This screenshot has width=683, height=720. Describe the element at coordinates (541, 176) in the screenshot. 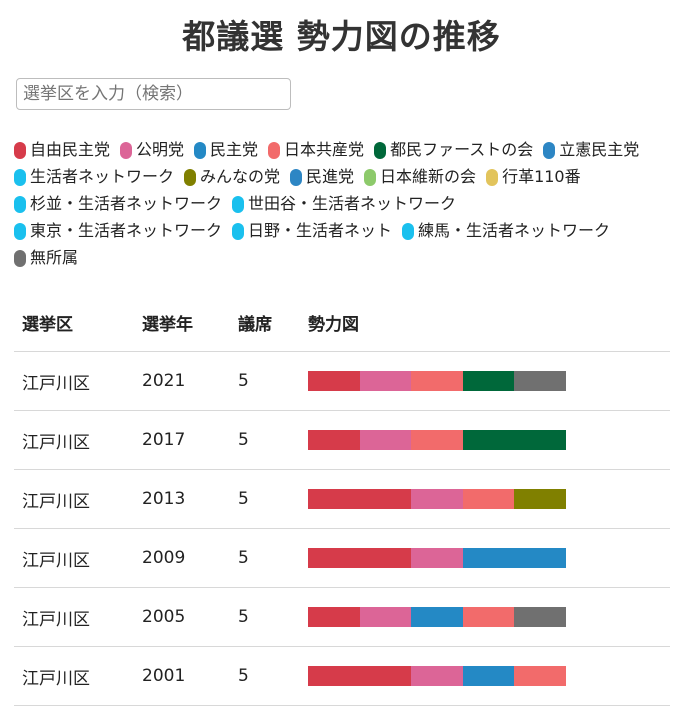

I see `legend-label: 行革110番` at that location.